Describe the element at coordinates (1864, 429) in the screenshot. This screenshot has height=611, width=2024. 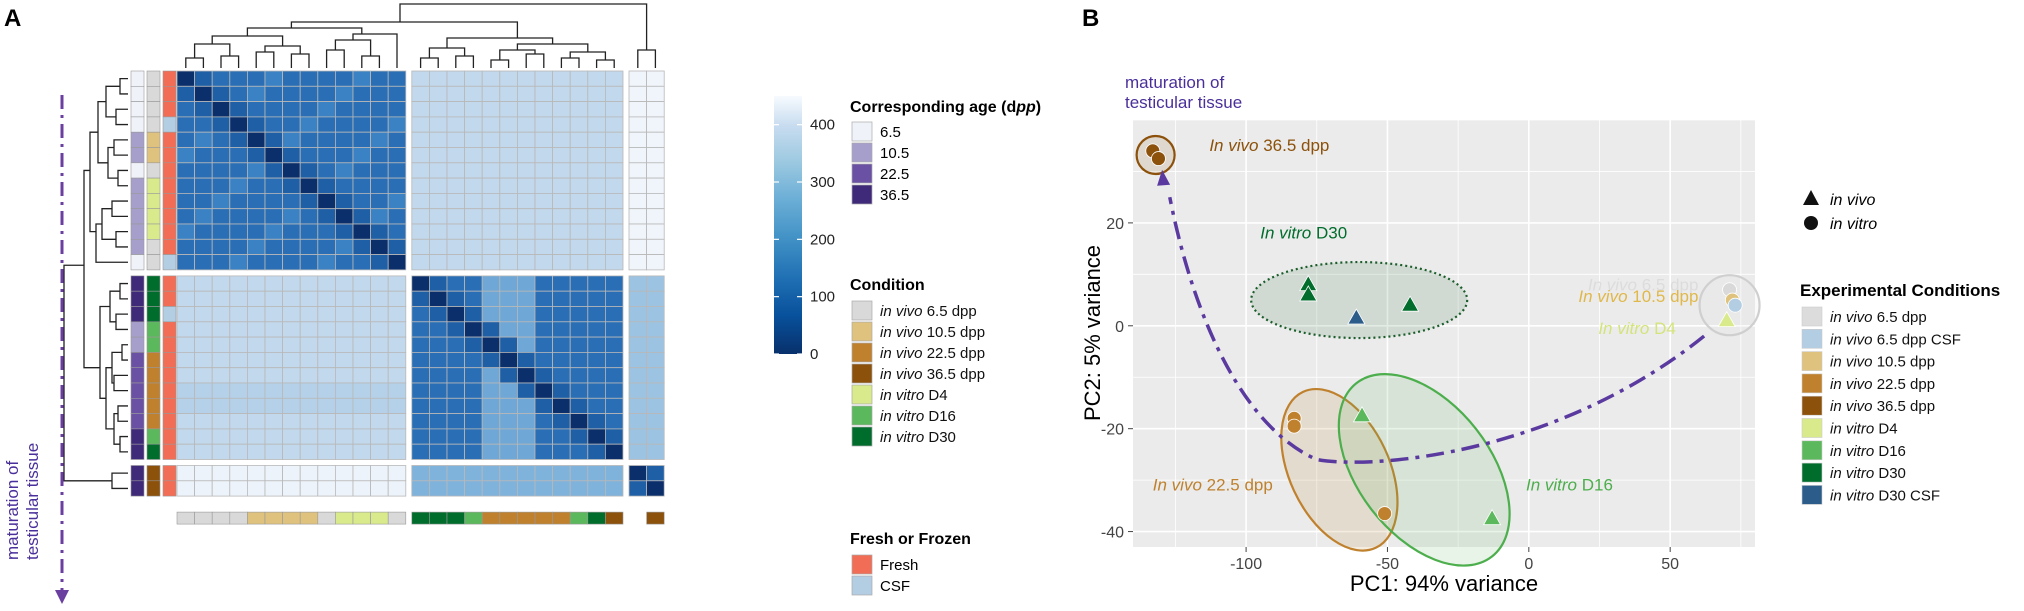
I see `conditions-legend-label: in vitro D4` at that location.